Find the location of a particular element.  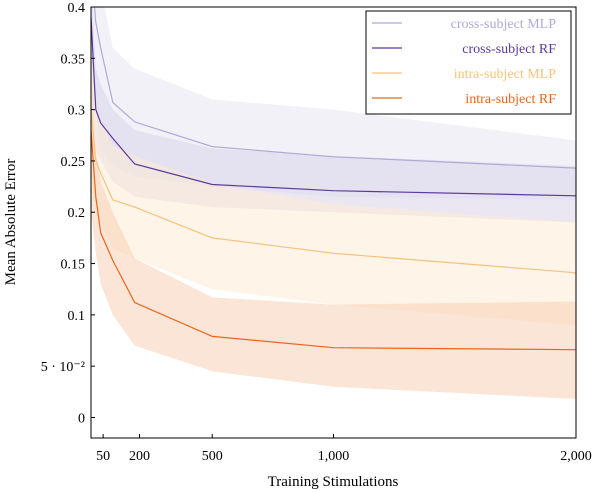

x-tick-label: 1,000 is located at coordinates (334, 456).